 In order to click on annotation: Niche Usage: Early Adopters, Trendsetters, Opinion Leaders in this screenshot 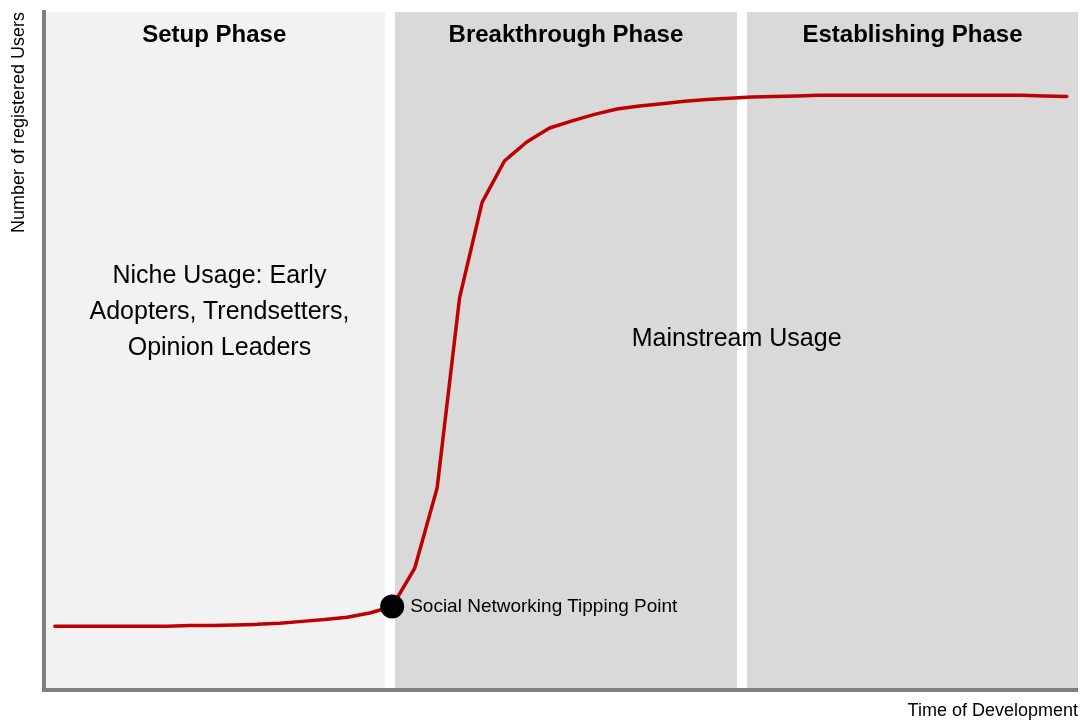, I will do `click(219, 310)`.